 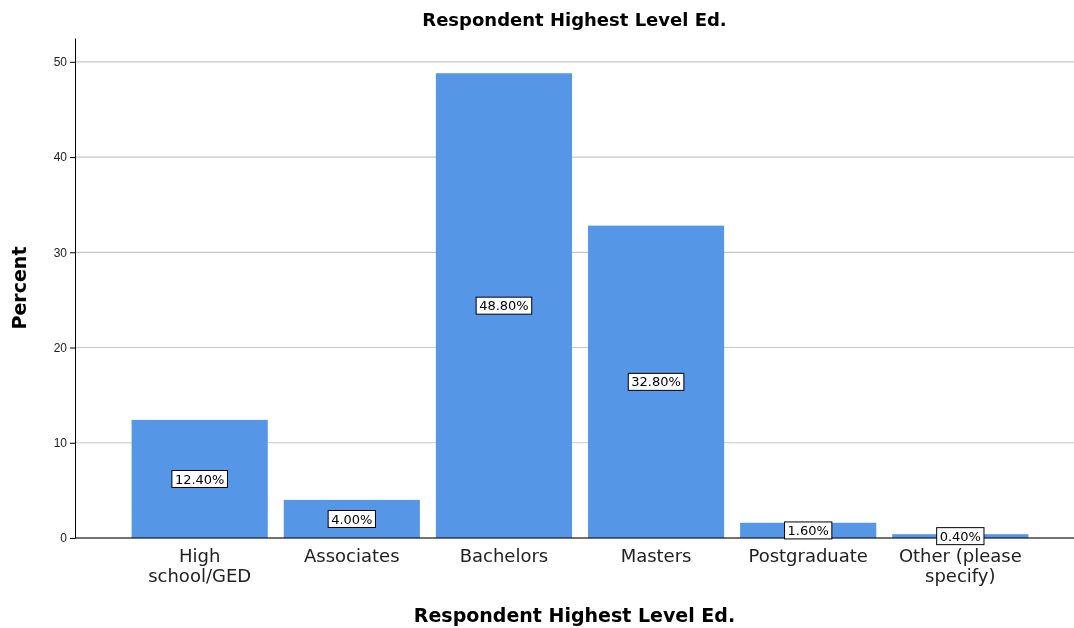 I want to click on y-tick-label: 50, so click(x=60, y=62).